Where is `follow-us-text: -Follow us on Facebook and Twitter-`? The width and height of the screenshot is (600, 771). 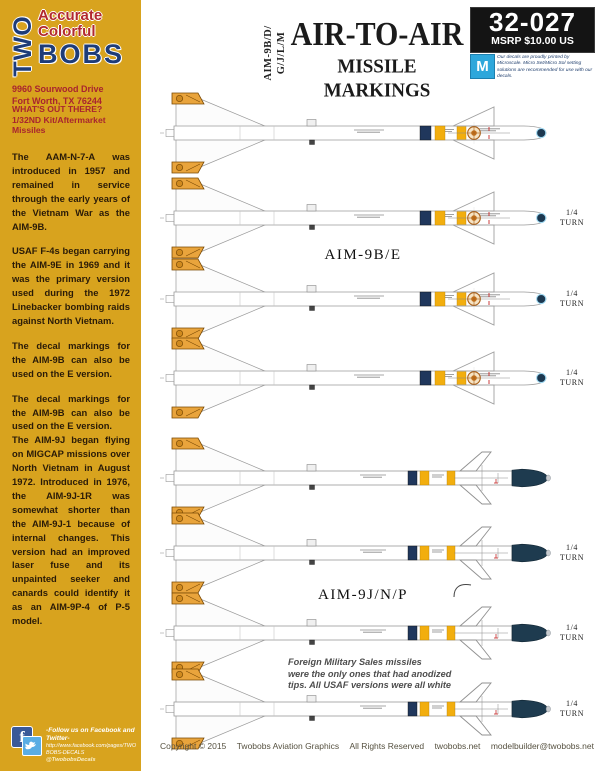
follow-us-text: -Follow us on Facebook and Twitter- is located at coordinates (90, 734).